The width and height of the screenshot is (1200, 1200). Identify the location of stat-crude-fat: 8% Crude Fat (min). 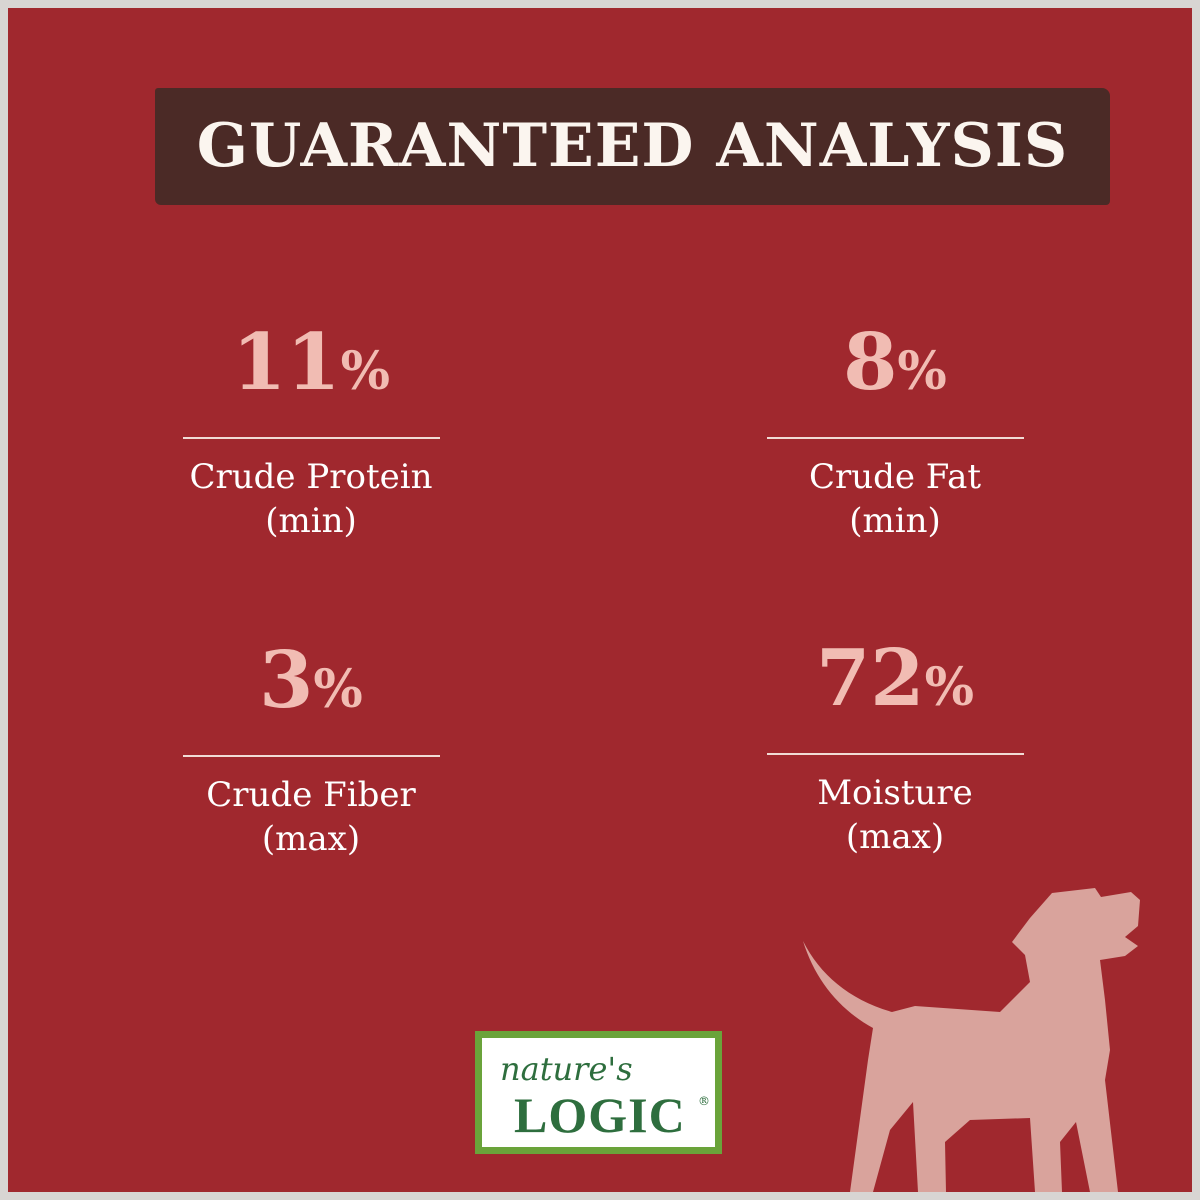
(895, 430).